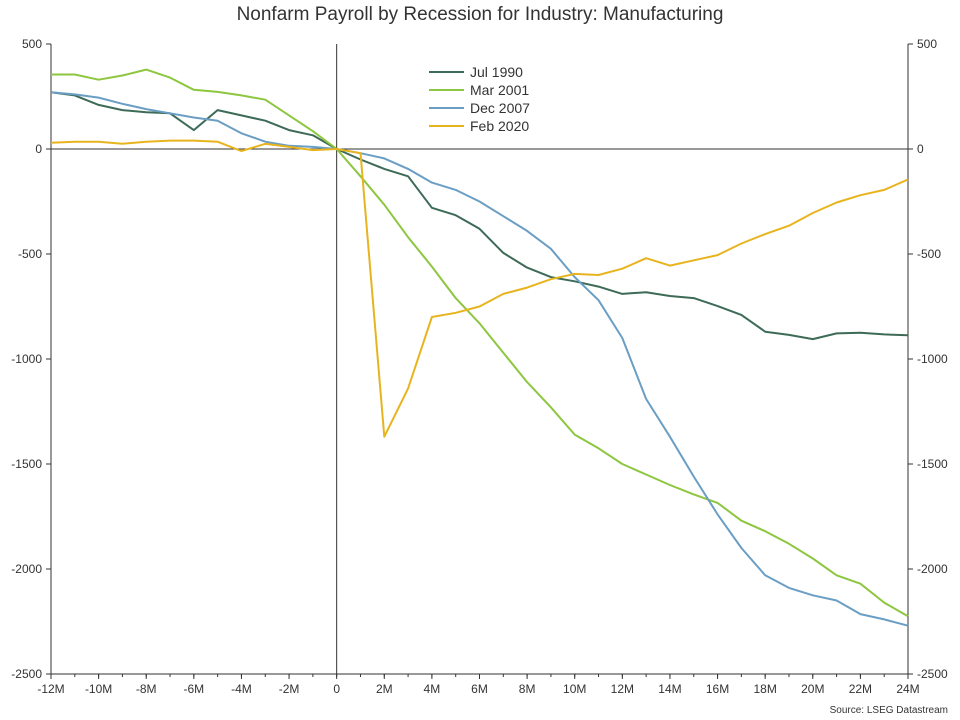 The width and height of the screenshot is (960, 720). Describe the element at coordinates (574, 689) in the screenshot. I see `x-tick-label: 10M` at that location.